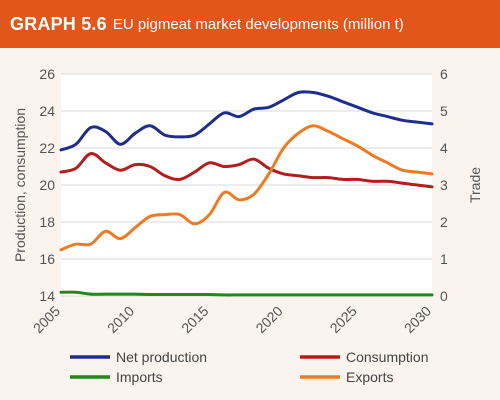 The height and width of the screenshot is (400, 500). I want to click on x-tick-label: 2030, so click(417, 319).